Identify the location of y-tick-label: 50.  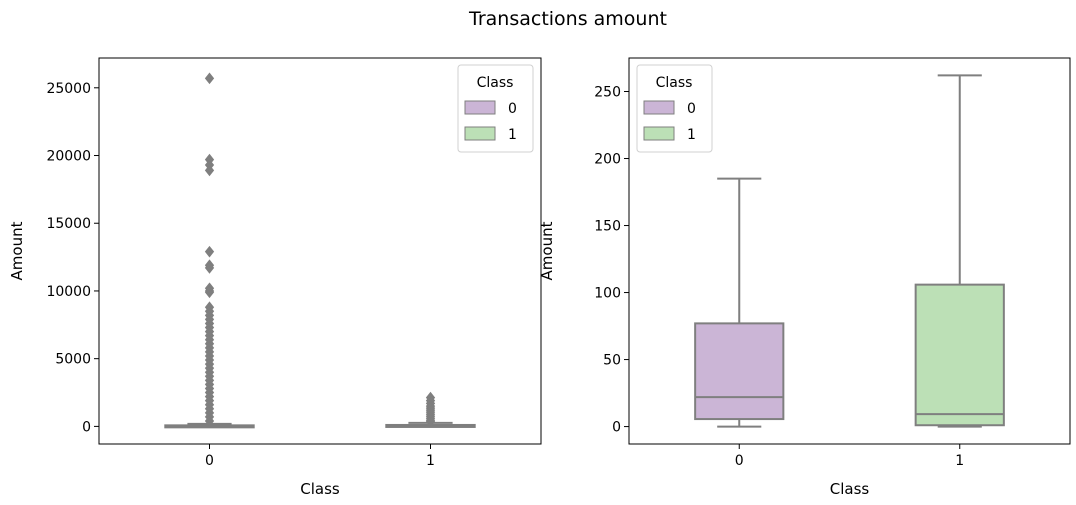
(612, 361).